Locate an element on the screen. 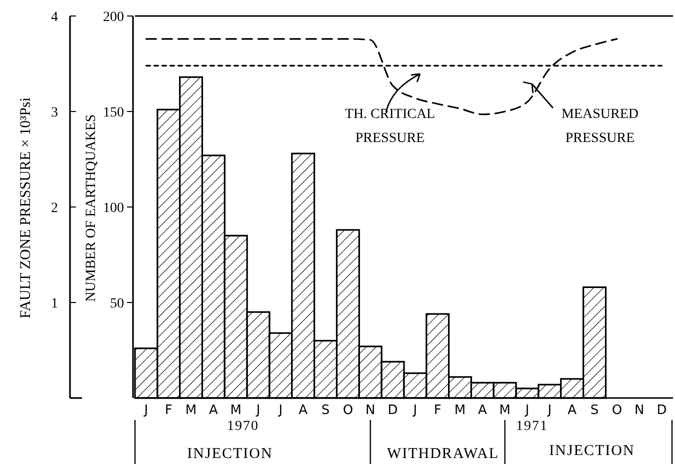  y-tick-label: 150 is located at coordinates (113, 112).